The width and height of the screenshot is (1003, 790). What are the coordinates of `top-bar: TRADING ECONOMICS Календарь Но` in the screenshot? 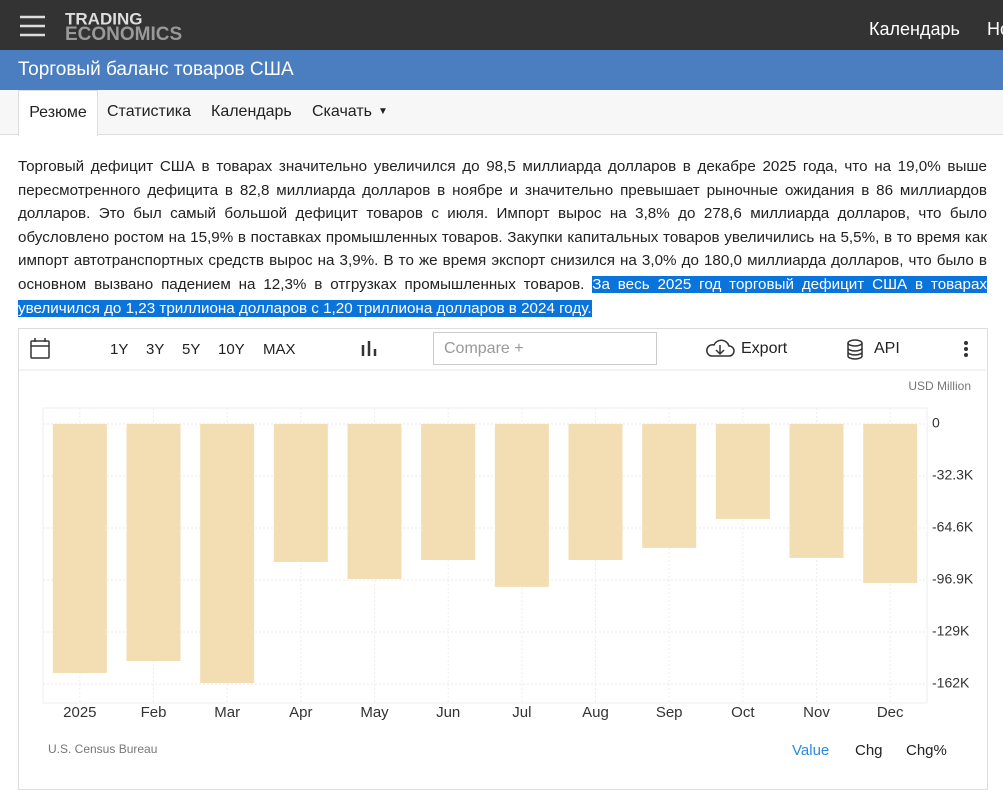 It's located at (501, 25).